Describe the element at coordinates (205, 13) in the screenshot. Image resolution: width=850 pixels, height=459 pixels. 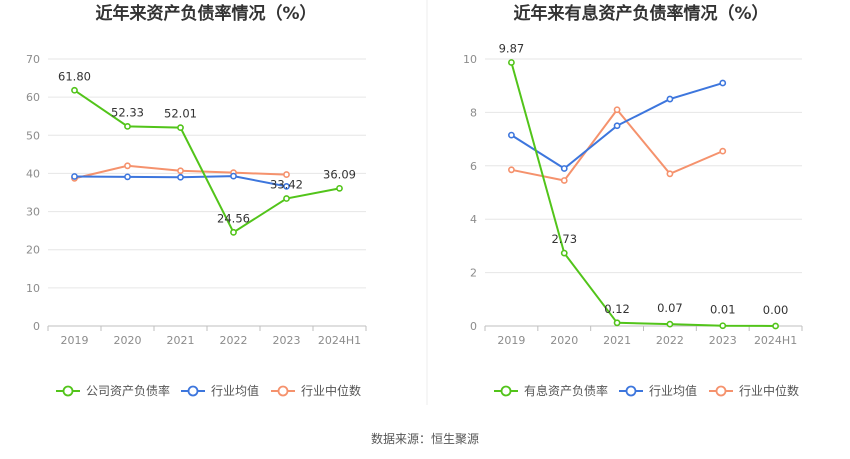
I see `chart-title: 近年来资产负债率情况（%）` at that location.